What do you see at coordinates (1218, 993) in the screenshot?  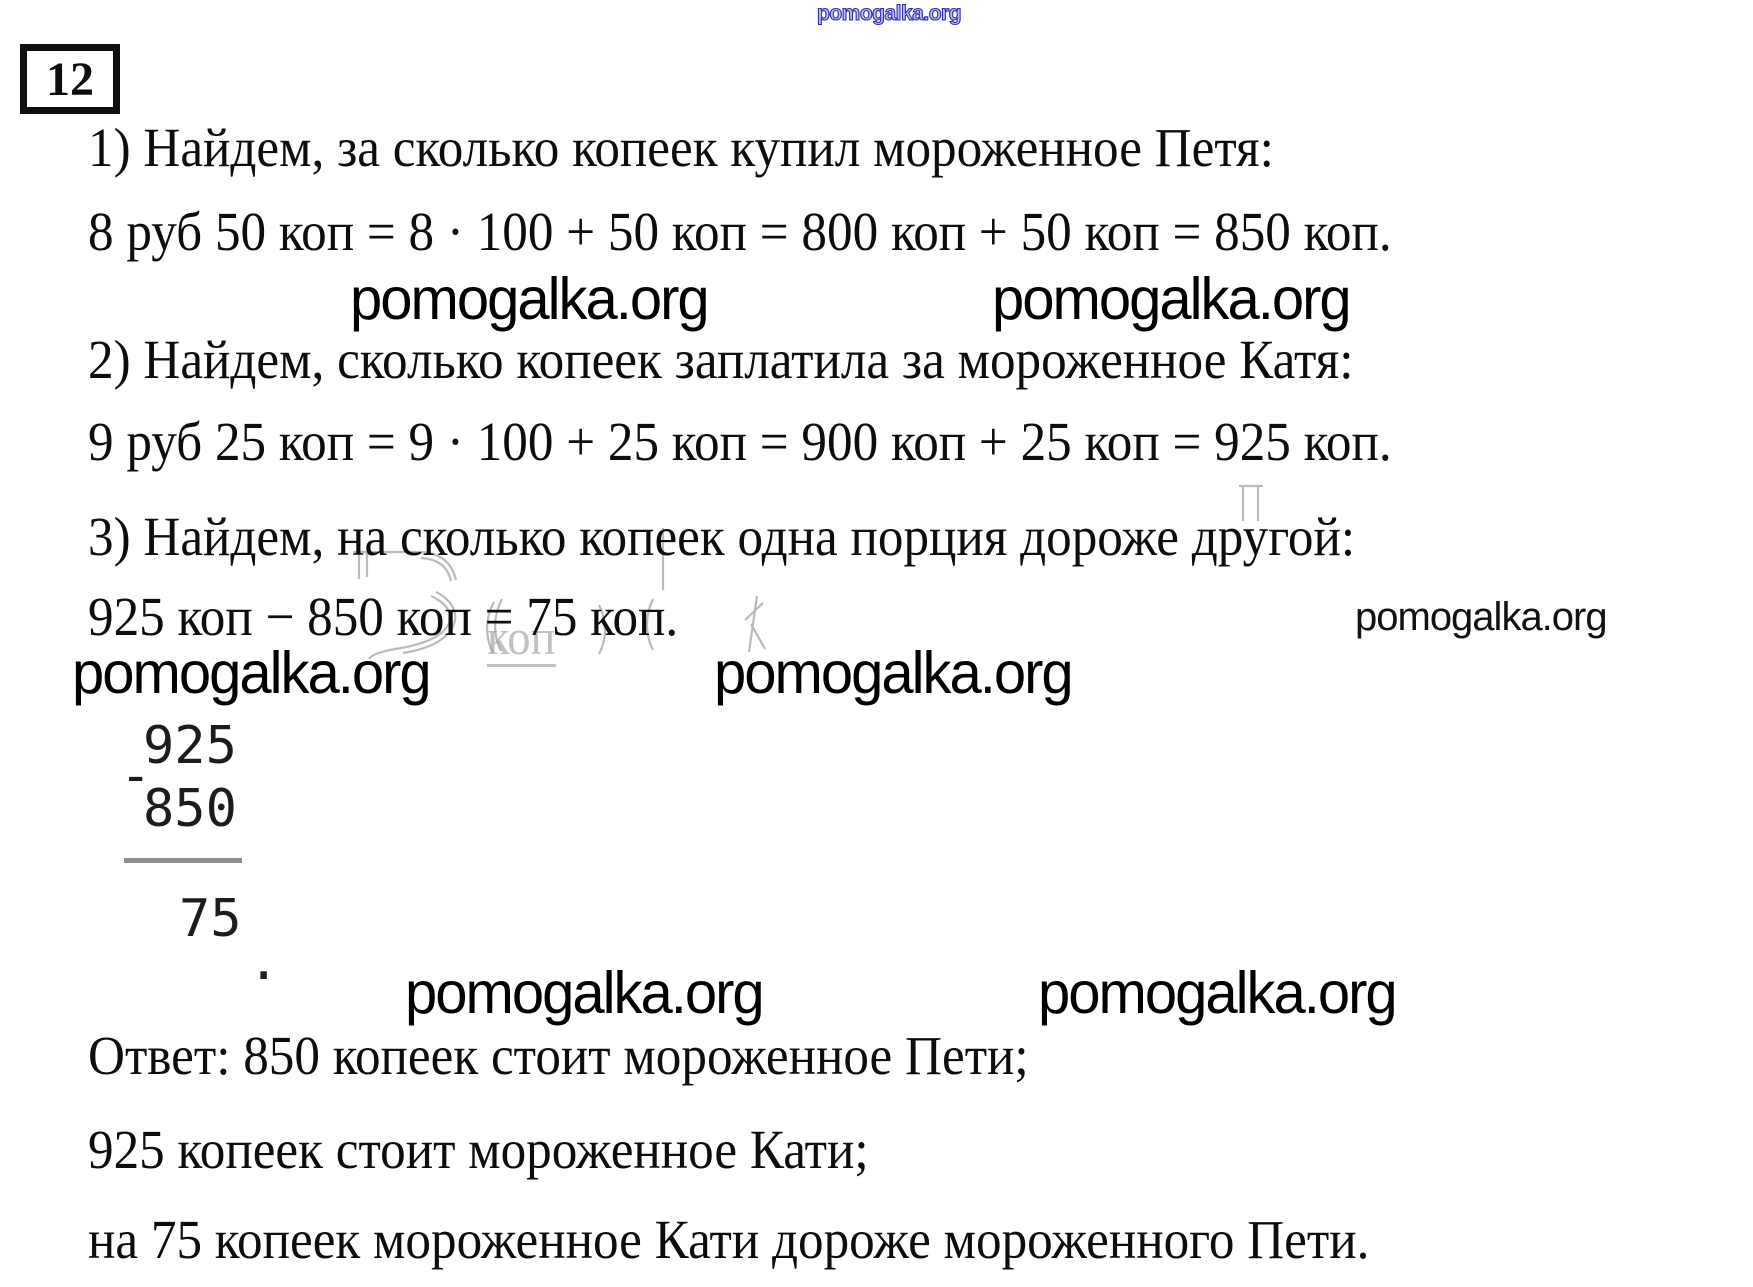 I see `watermark-row3-right: pomogalka.org` at bounding box center [1218, 993].